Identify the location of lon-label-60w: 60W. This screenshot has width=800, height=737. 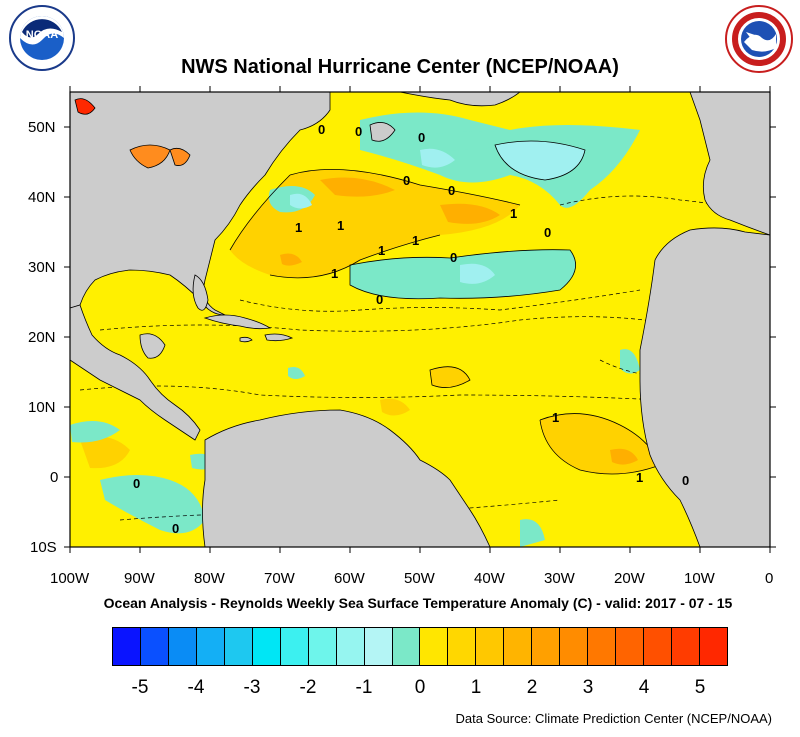
(349, 578).